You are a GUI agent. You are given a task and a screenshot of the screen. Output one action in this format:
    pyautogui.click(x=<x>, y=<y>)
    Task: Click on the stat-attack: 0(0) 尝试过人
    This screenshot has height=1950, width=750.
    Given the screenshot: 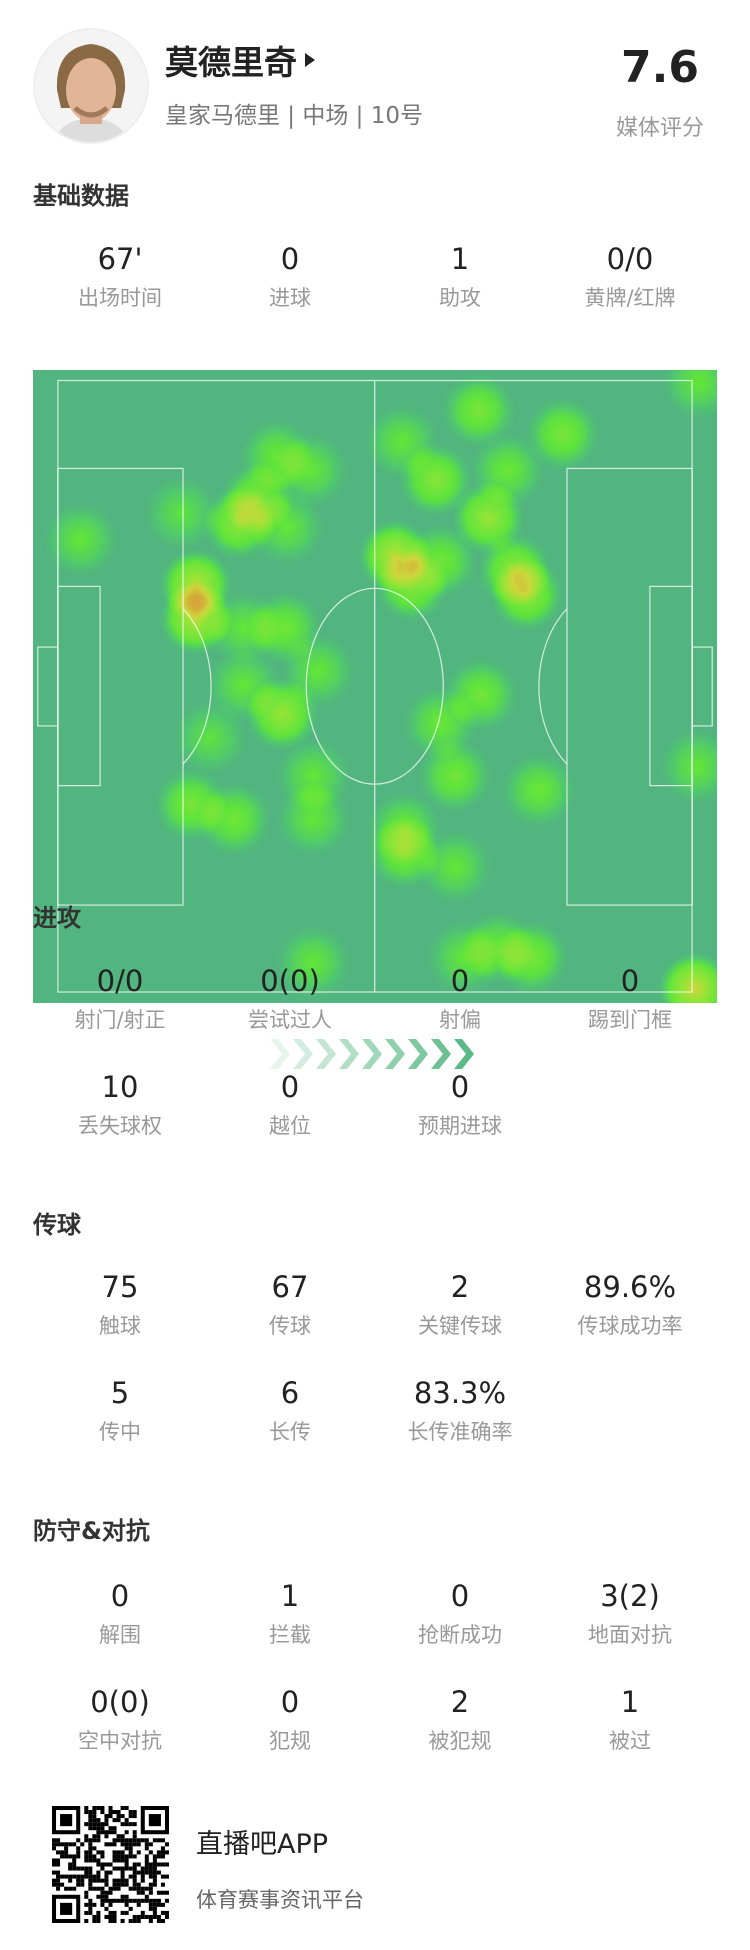 What is the action you would take?
    pyautogui.click(x=290, y=999)
    